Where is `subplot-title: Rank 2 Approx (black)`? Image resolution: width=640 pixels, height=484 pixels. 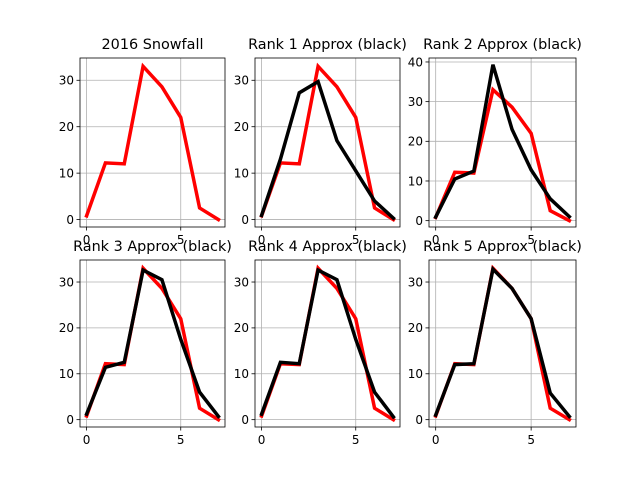 subplot-title: Rank 2 Approx (black) is located at coordinates (502, 45).